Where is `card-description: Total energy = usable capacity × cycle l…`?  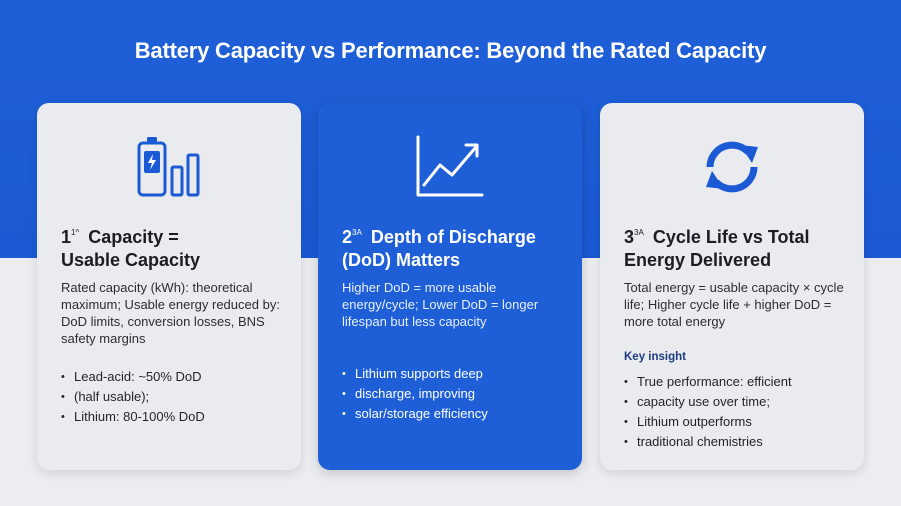
card-description: Total energy = usable capacity × cycle l… is located at coordinates (734, 304).